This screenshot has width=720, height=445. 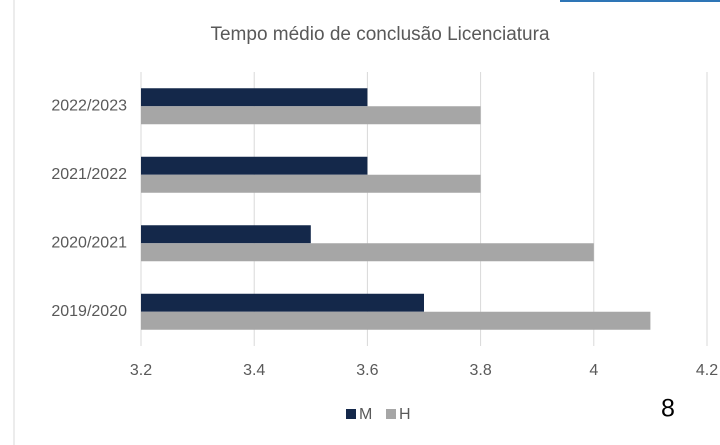 What do you see at coordinates (480, 370) in the screenshot?
I see `x-tick-label: 3.8` at bounding box center [480, 370].